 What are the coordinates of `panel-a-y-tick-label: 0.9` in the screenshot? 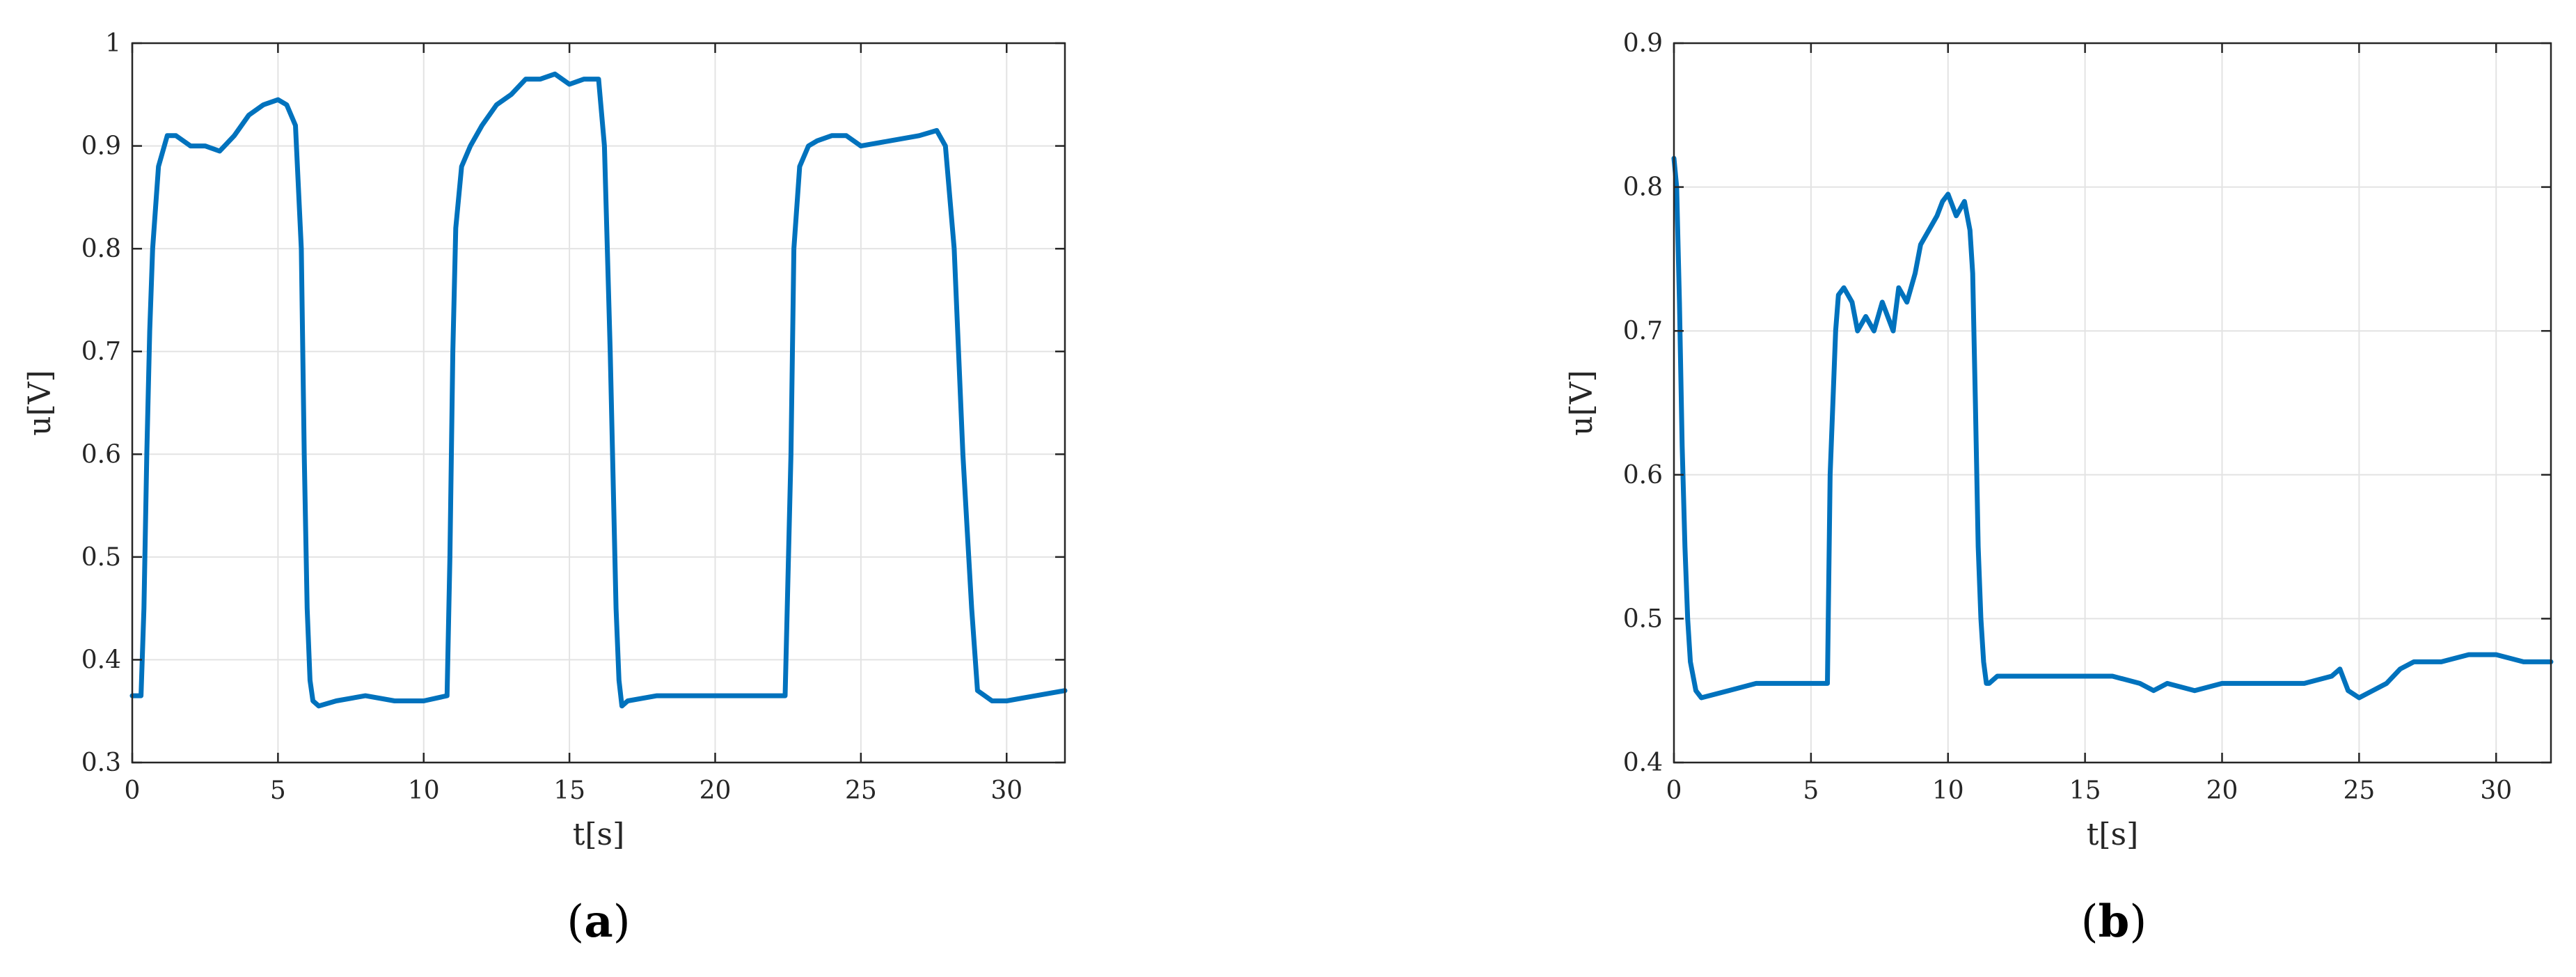 It's located at (101, 146).